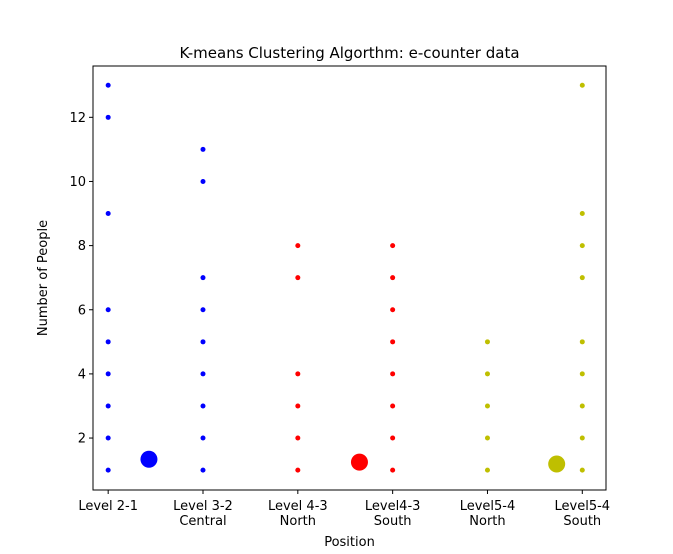 The width and height of the screenshot is (673, 554). Describe the element at coordinates (82, 246) in the screenshot. I see `y-tick-label: 8` at that location.